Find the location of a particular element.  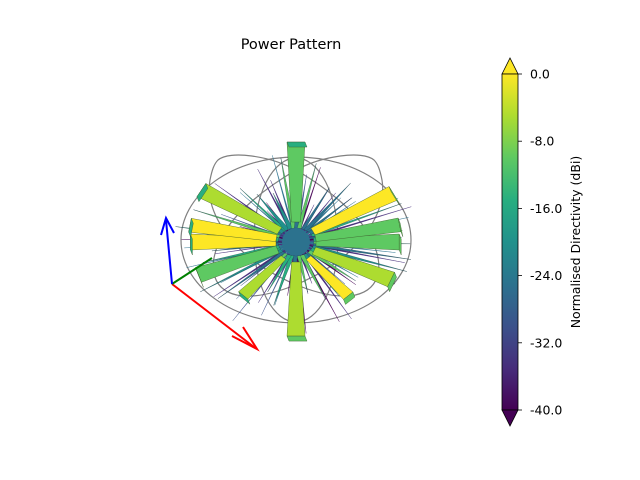

pattern-core is located at coordinates (296, 242).